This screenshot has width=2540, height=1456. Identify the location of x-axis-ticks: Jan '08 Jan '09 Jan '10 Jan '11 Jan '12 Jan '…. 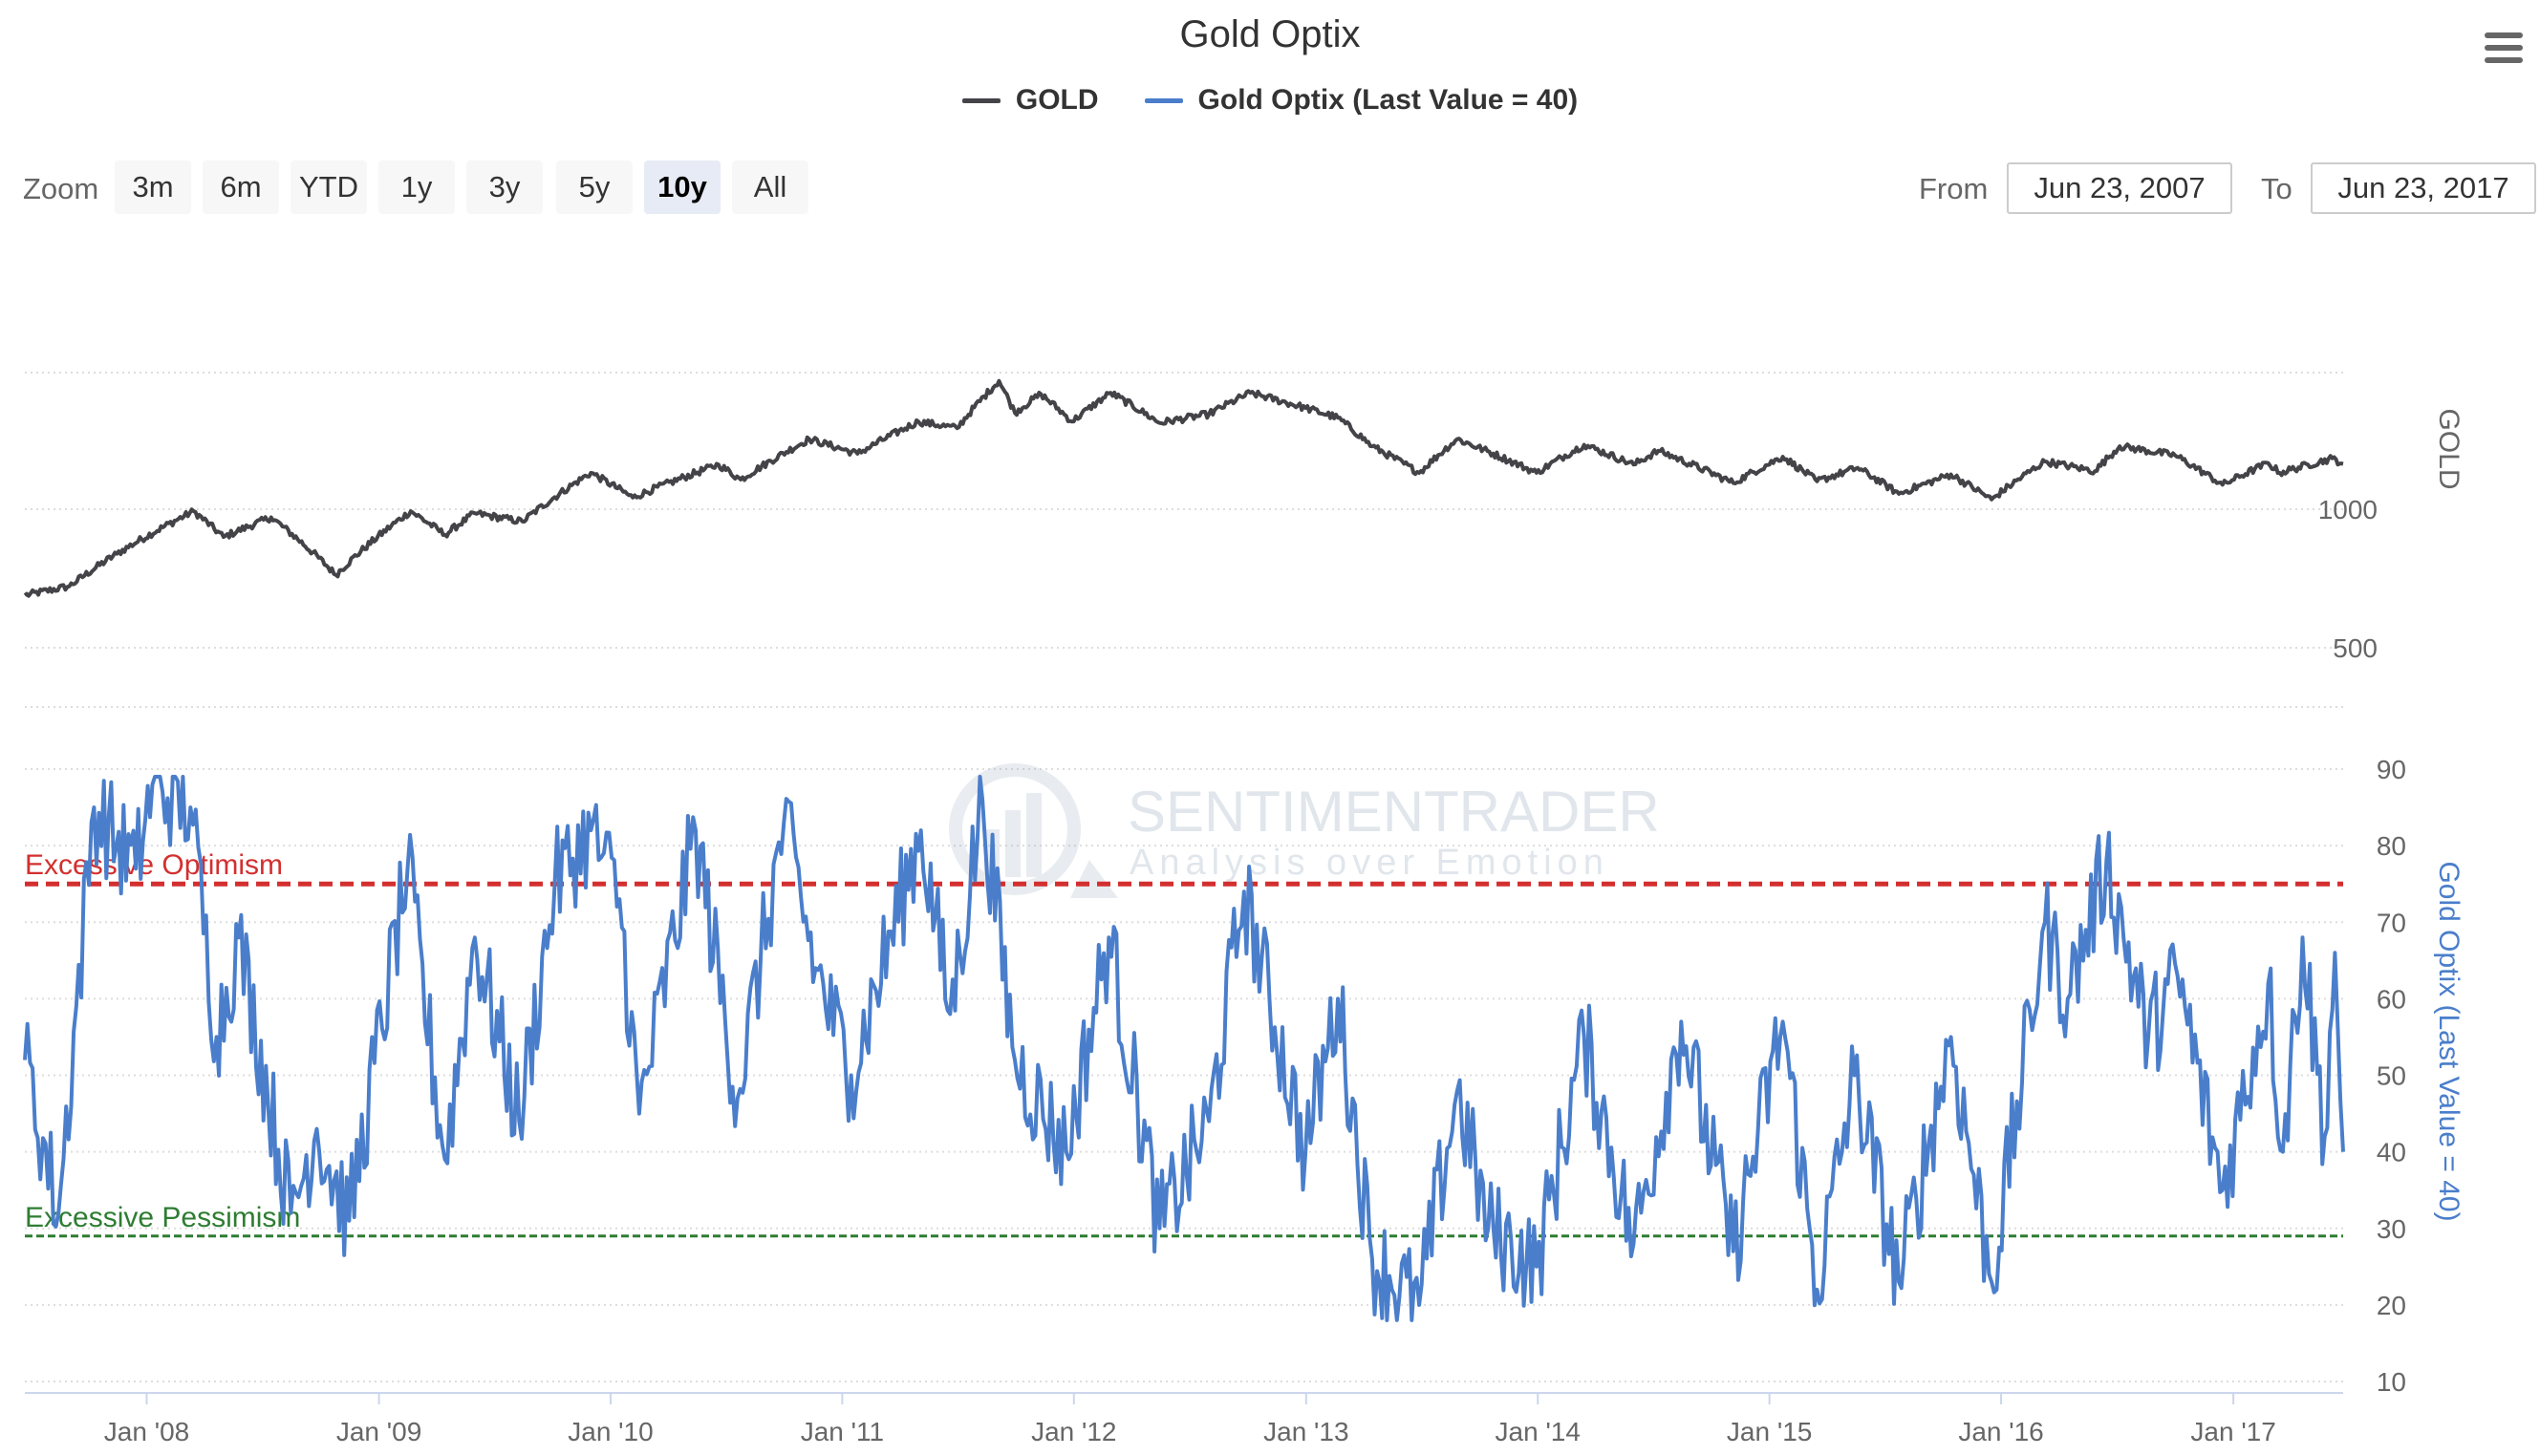
(1190, 1419).